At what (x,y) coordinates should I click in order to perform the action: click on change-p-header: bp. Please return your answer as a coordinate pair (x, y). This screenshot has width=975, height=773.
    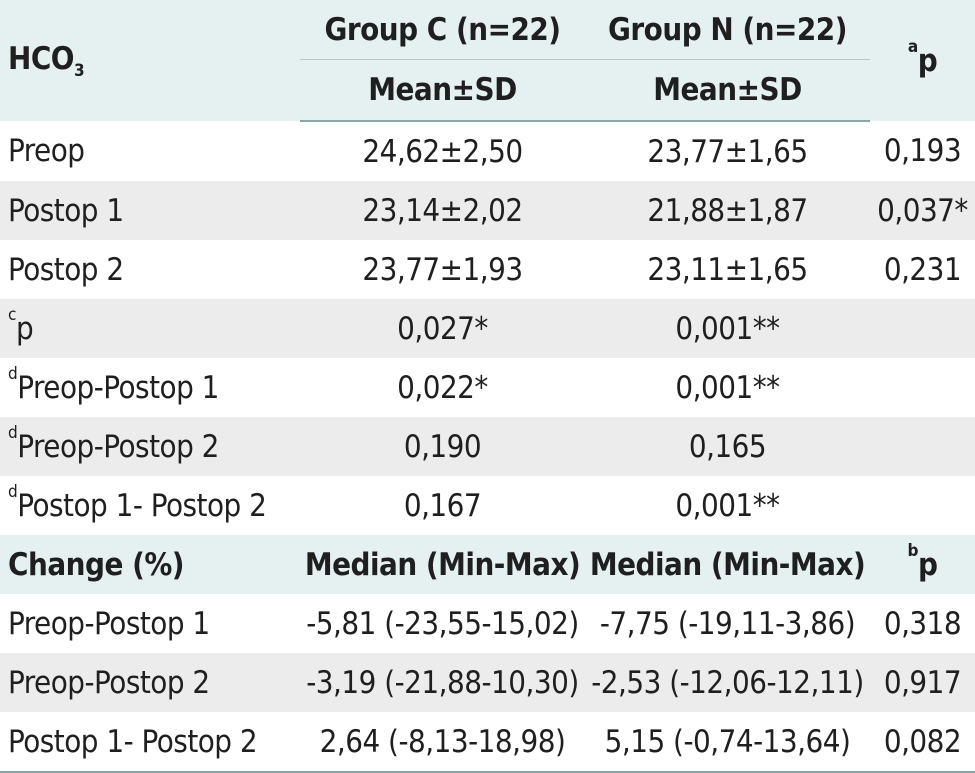
    Looking at the image, I should click on (922, 562).